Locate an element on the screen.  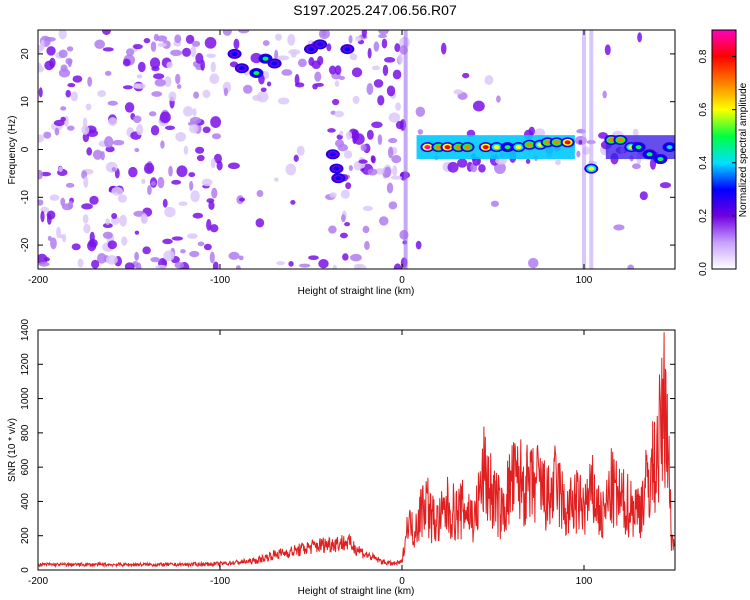
y-tick-label: 600 is located at coordinates (25, 466).